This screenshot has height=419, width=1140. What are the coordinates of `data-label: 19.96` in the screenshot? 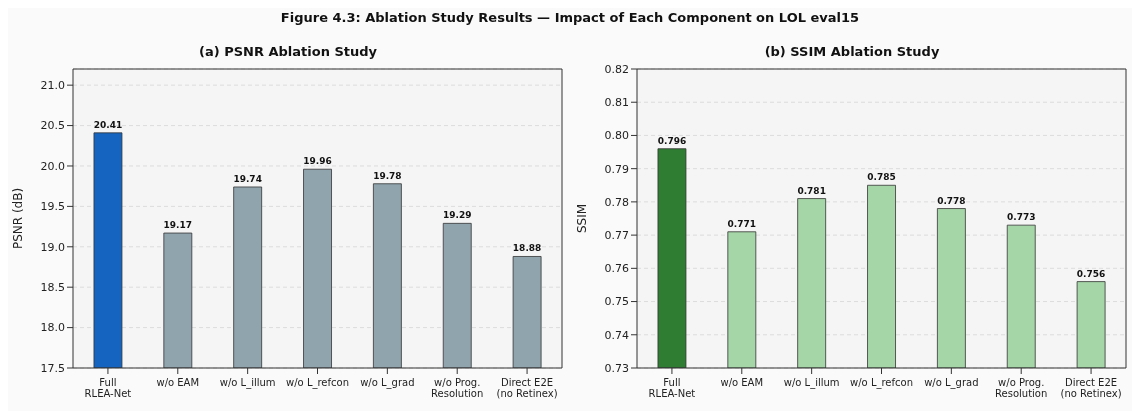 It's located at (317, 161).